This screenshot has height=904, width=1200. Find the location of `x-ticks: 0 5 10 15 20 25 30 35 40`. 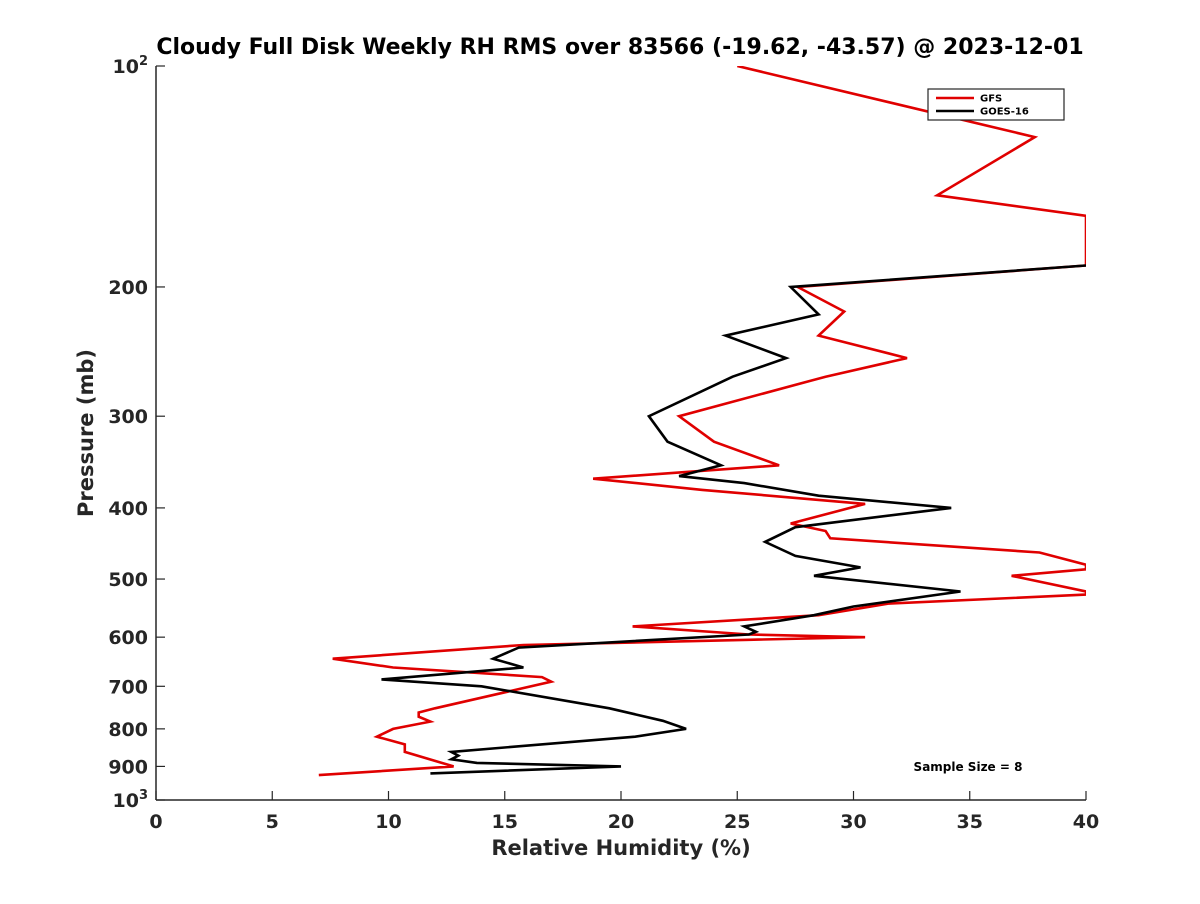

x-ticks: 0 5 10 15 20 25 30 35 40 is located at coordinates (624, 812).